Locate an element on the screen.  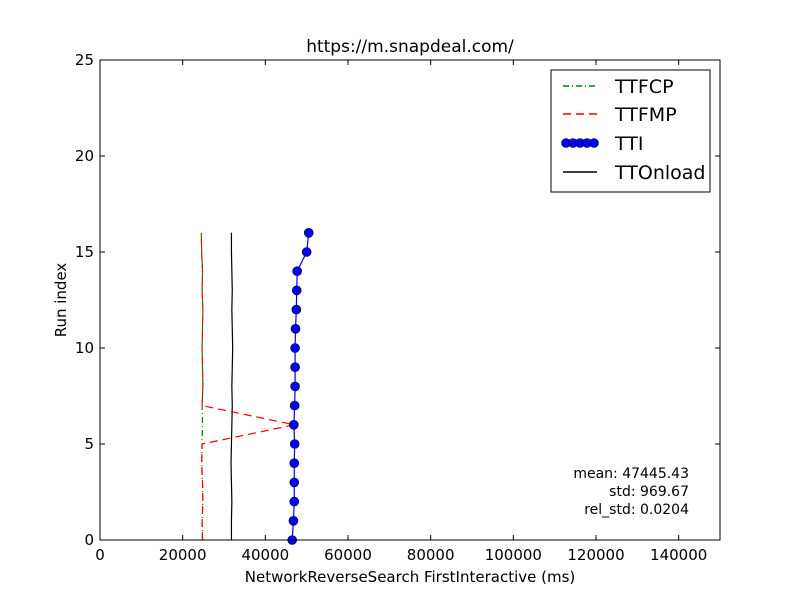
legend-label-ttfcp: TTFCP is located at coordinates (644, 87).